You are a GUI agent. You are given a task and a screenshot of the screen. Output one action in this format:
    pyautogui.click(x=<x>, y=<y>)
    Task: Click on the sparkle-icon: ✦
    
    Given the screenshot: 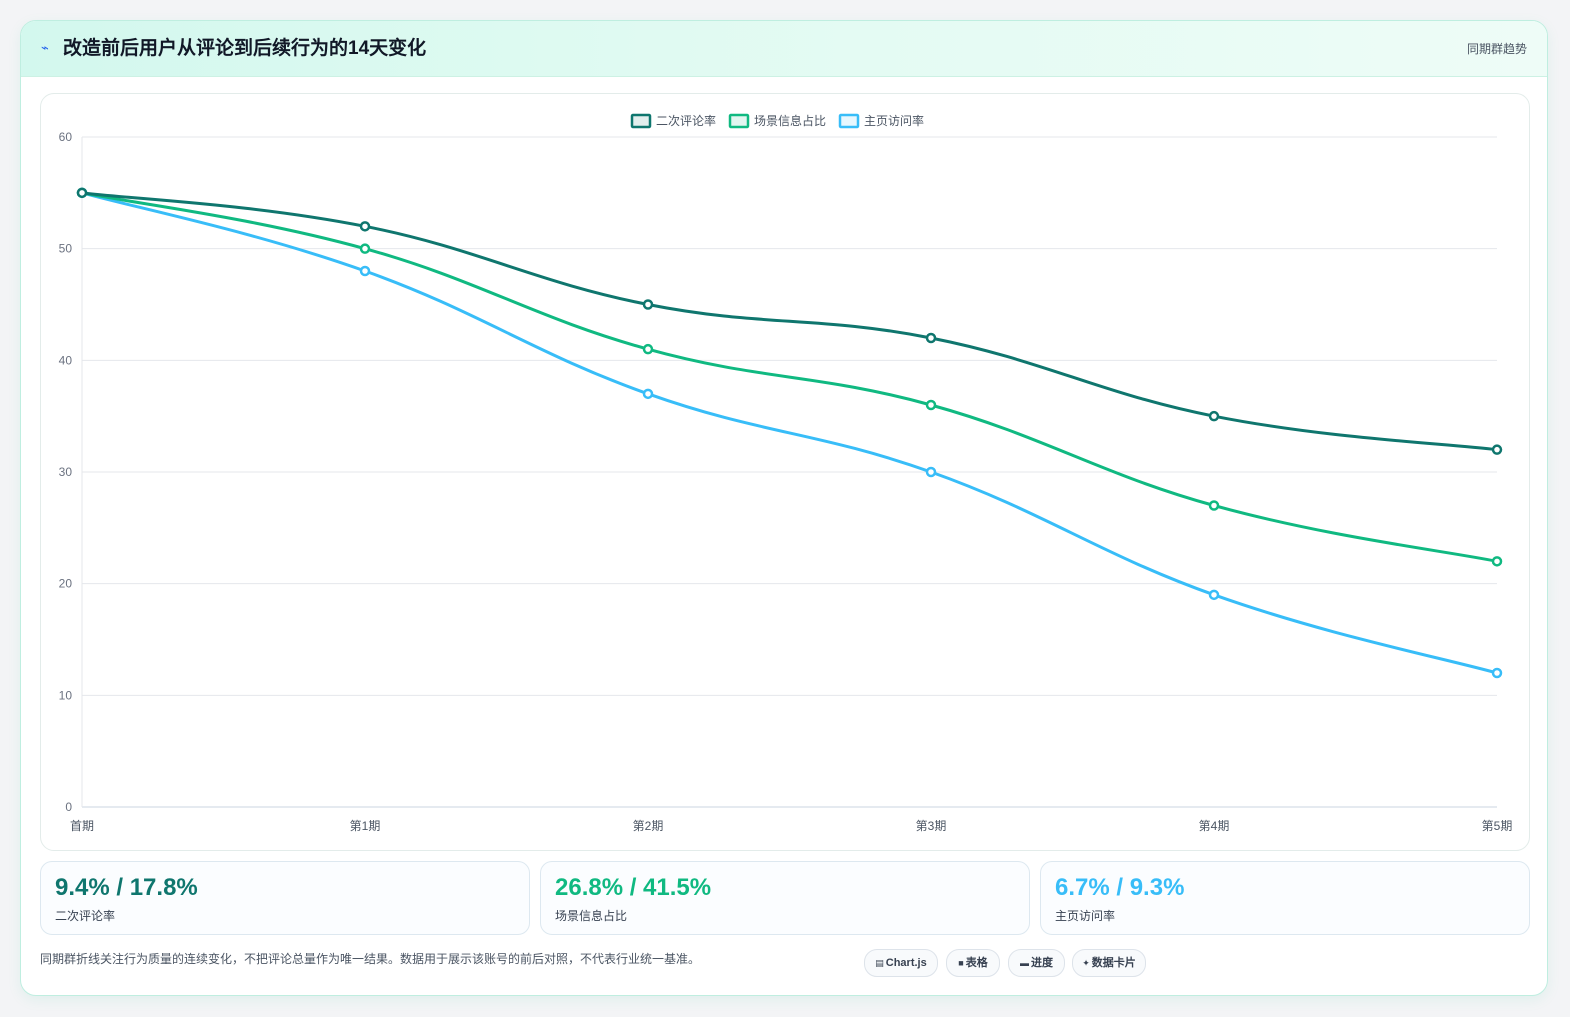 What is the action you would take?
    pyautogui.click(x=1086, y=963)
    